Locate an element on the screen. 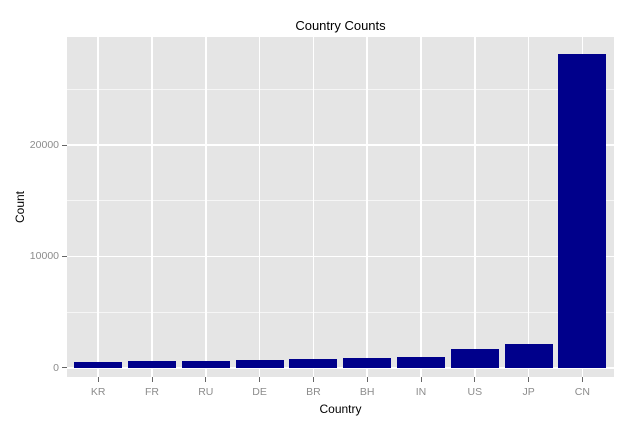 The width and height of the screenshot is (634, 428). bar-jp is located at coordinates (528, 356).